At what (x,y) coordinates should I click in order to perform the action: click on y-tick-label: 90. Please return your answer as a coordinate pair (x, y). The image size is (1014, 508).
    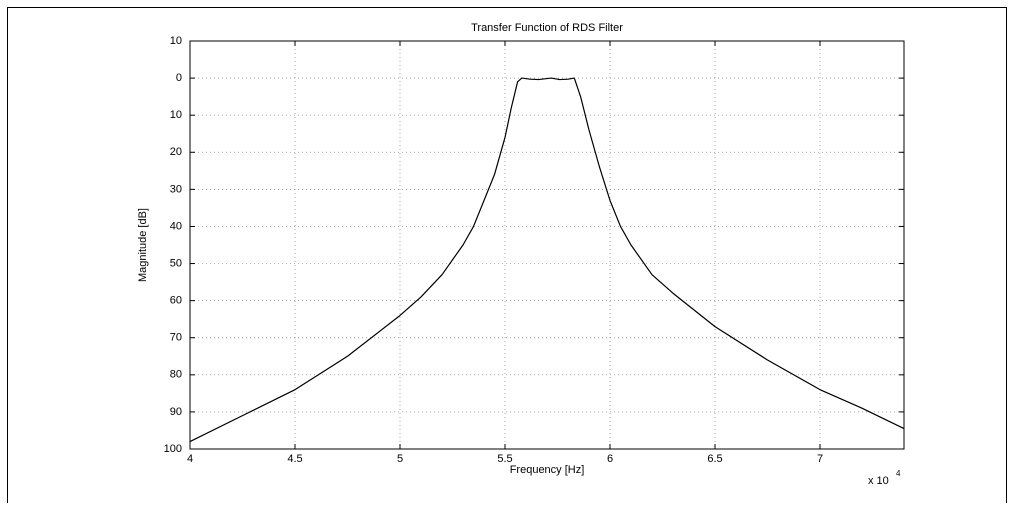
    Looking at the image, I should click on (176, 412).